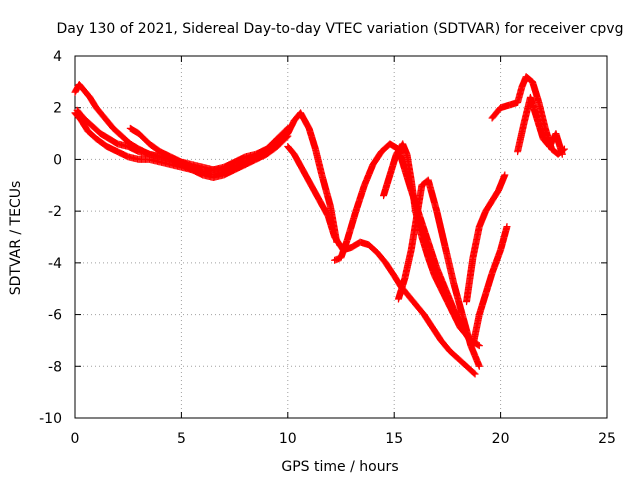 This screenshot has width=640, height=480. I want to click on x-tick-label: 25, so click(607, 439).